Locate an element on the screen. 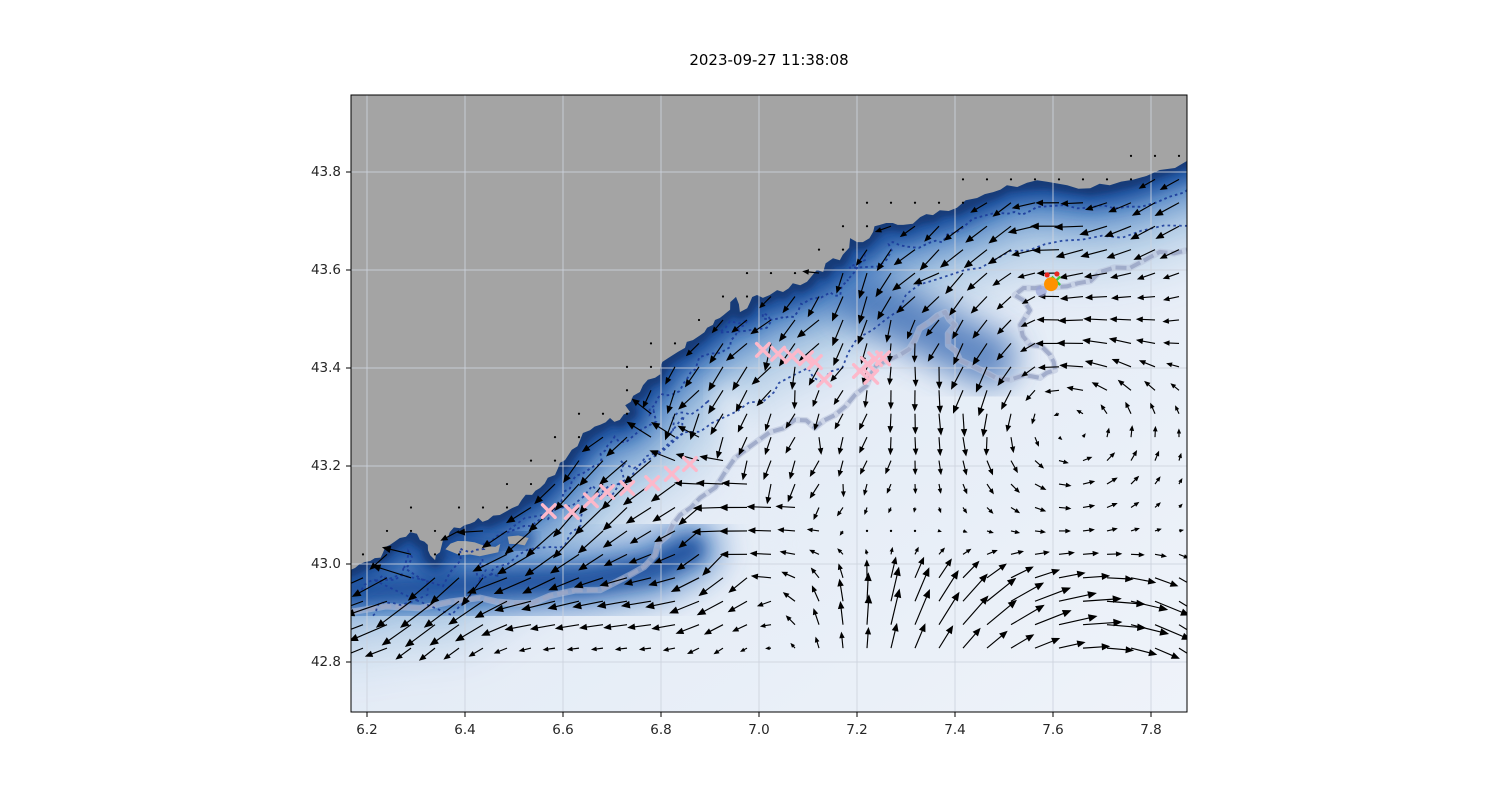 The width and height of the screenshot is (1500, 800). plot-title: 2023-09-27 11:38:08 is located at coordinates (769, 60).